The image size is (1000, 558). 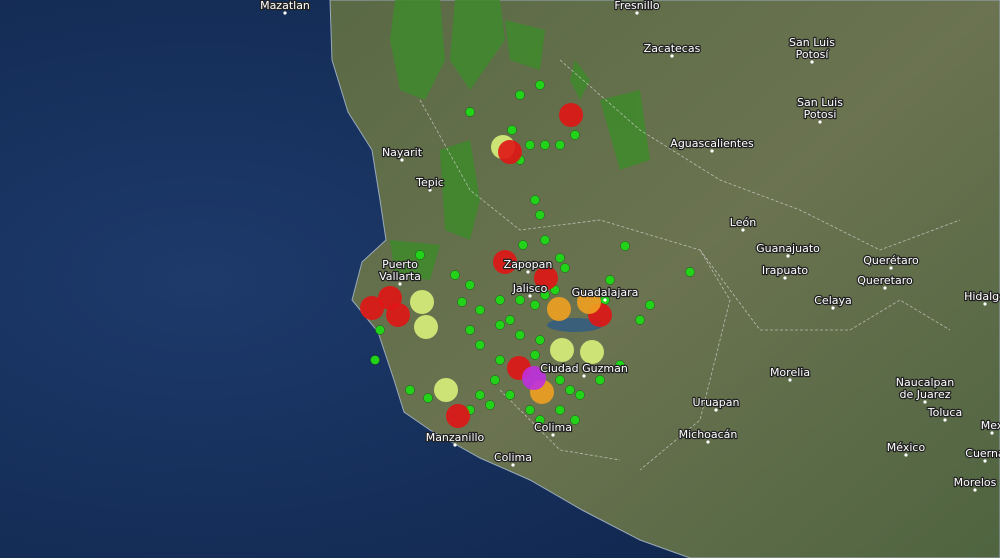 I want to click on place-label: Mazatlan, so click(x=285, y=6).